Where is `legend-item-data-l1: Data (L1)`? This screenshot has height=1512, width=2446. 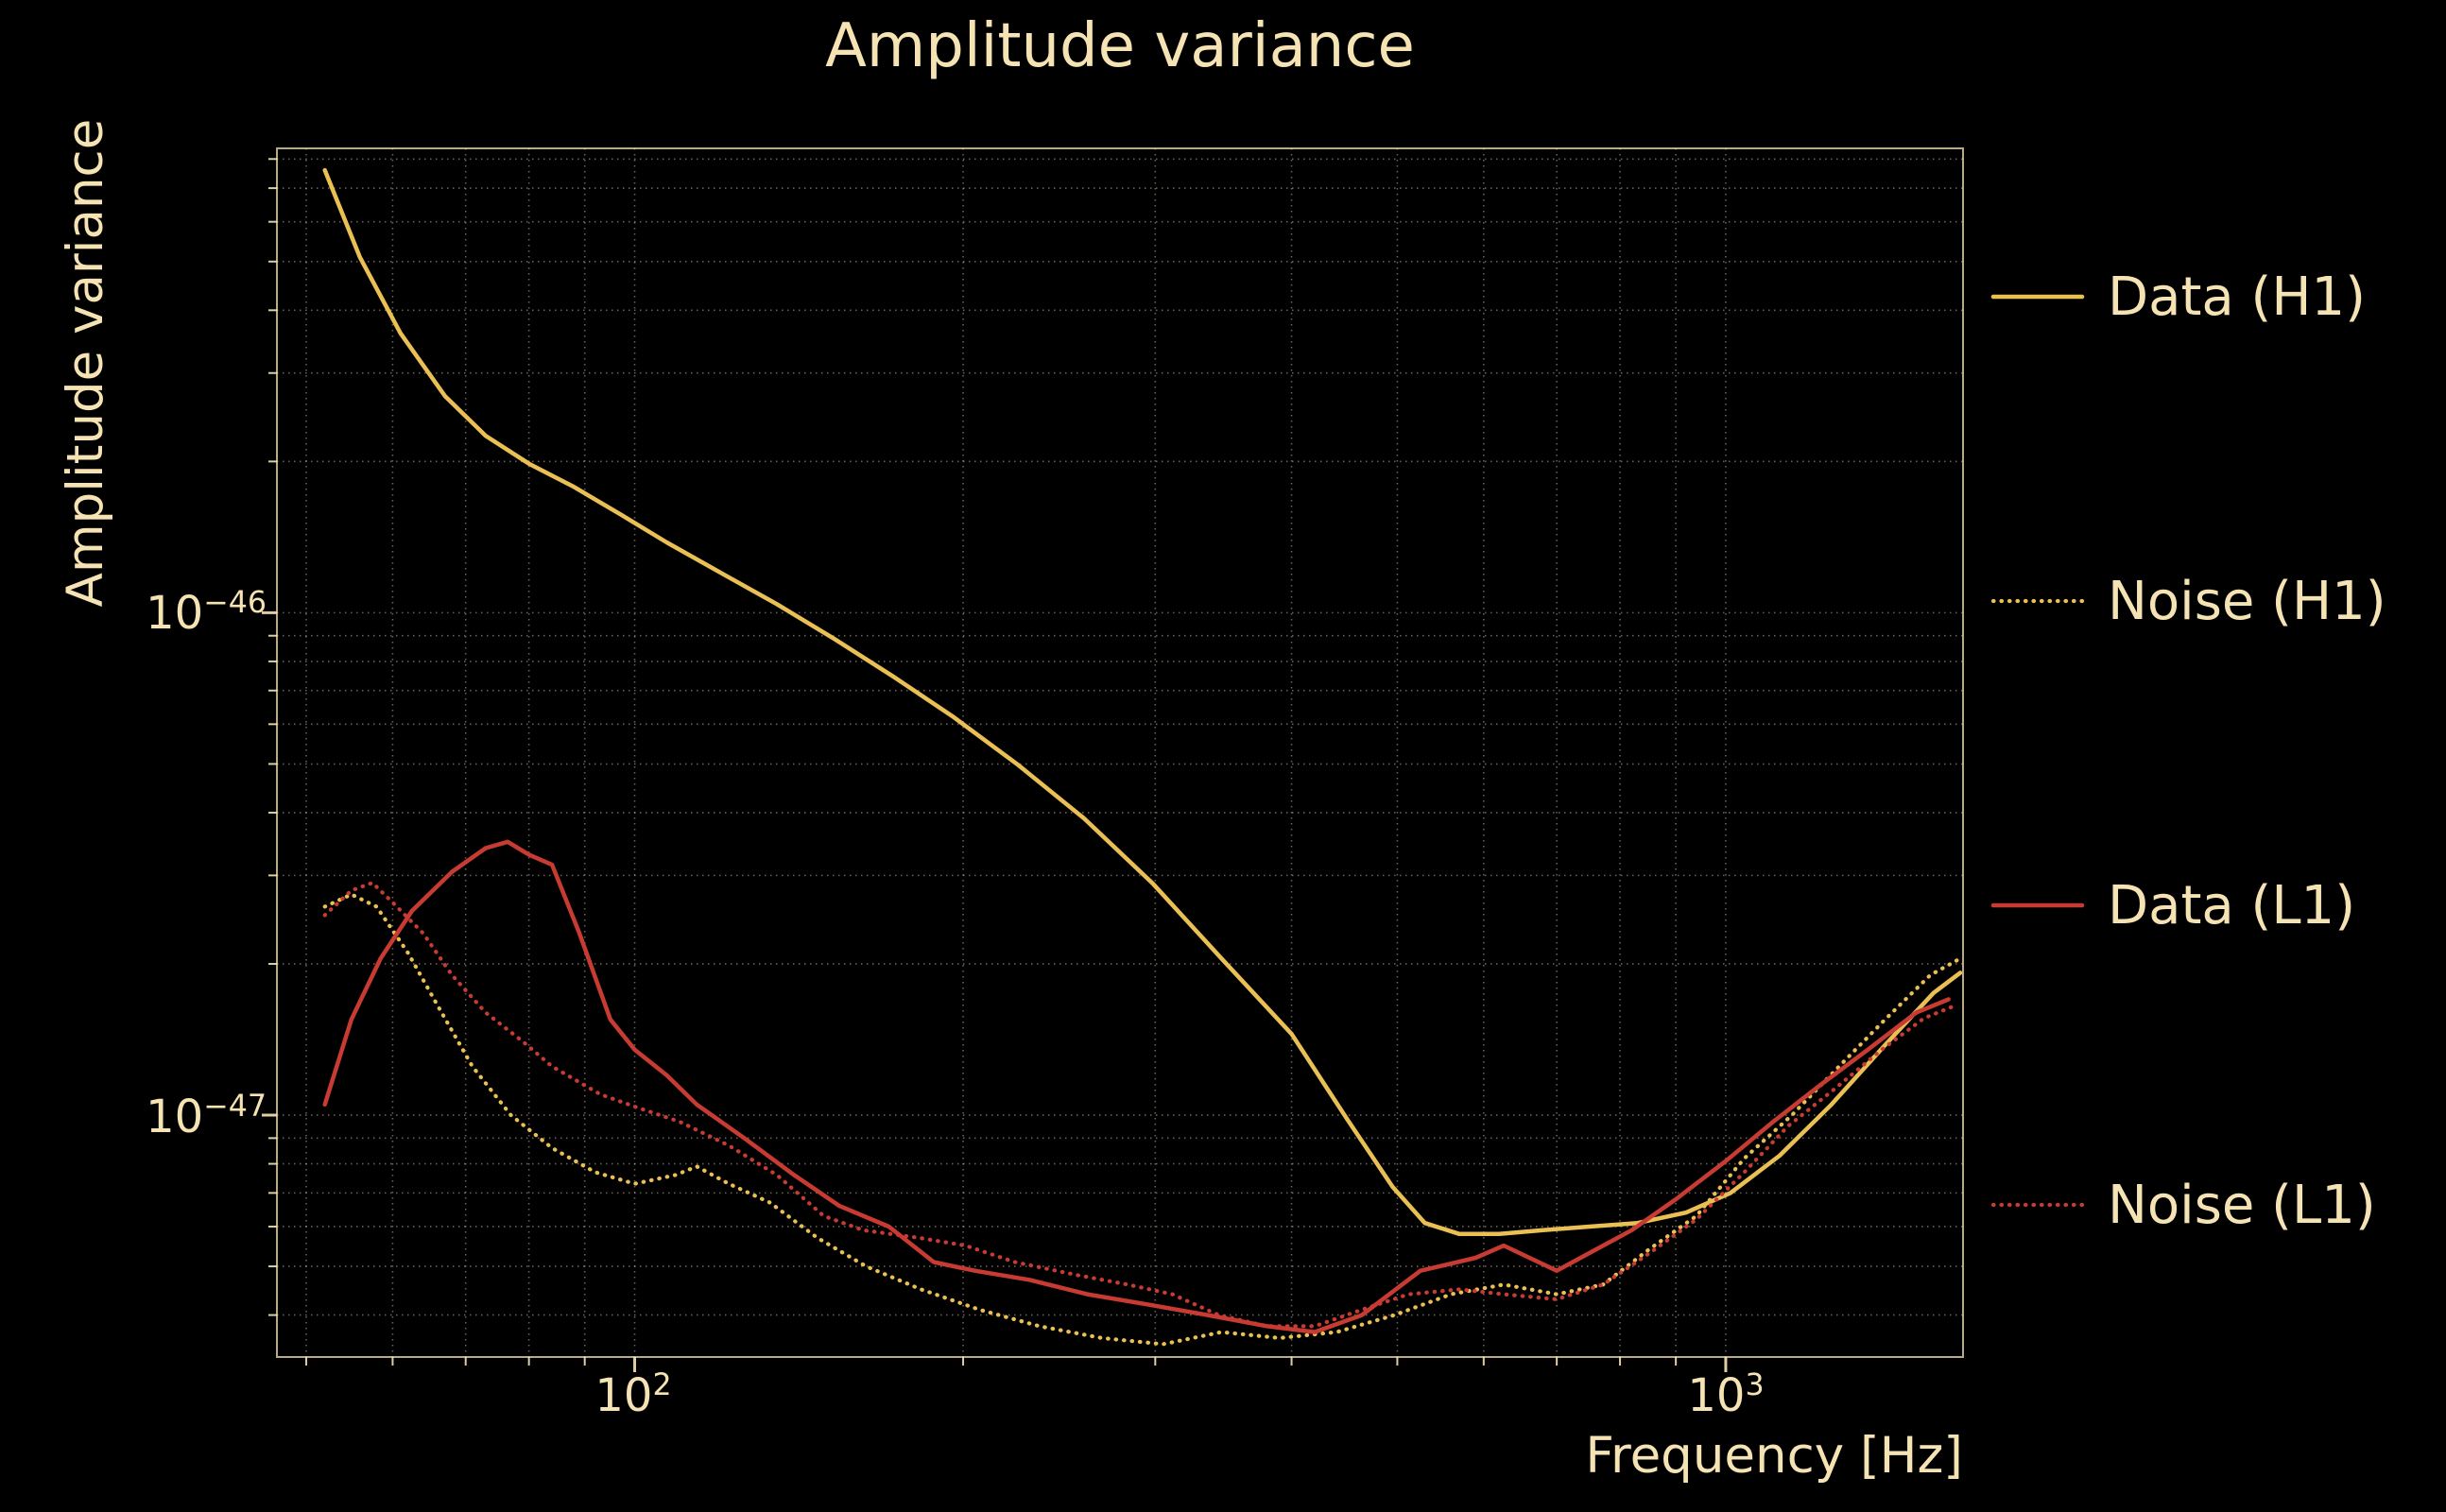
legend-item-data-l1: Data (L1) is located at coordinates (2172, 905).